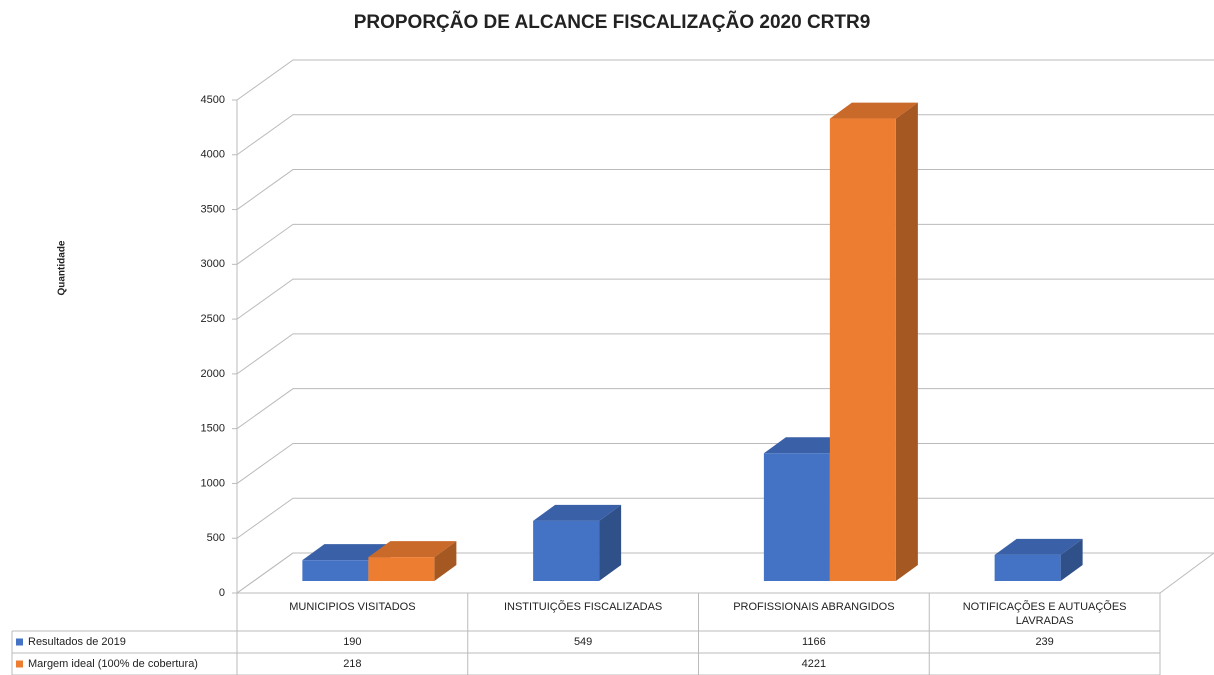 The image size is (1214, 675). Describe the element at coordinates (352, 664) in the screenshot. I see `data-label: 218` at that location.